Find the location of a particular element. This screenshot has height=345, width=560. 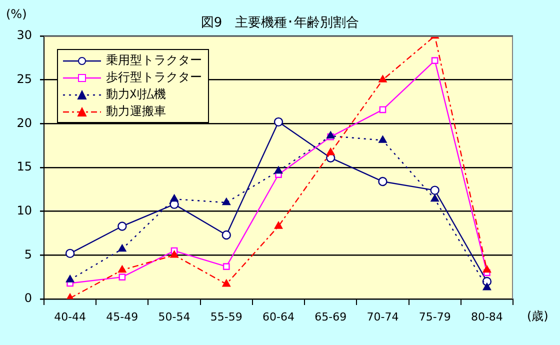

y-axis-title: (%) is located at coordinates (16, 14).